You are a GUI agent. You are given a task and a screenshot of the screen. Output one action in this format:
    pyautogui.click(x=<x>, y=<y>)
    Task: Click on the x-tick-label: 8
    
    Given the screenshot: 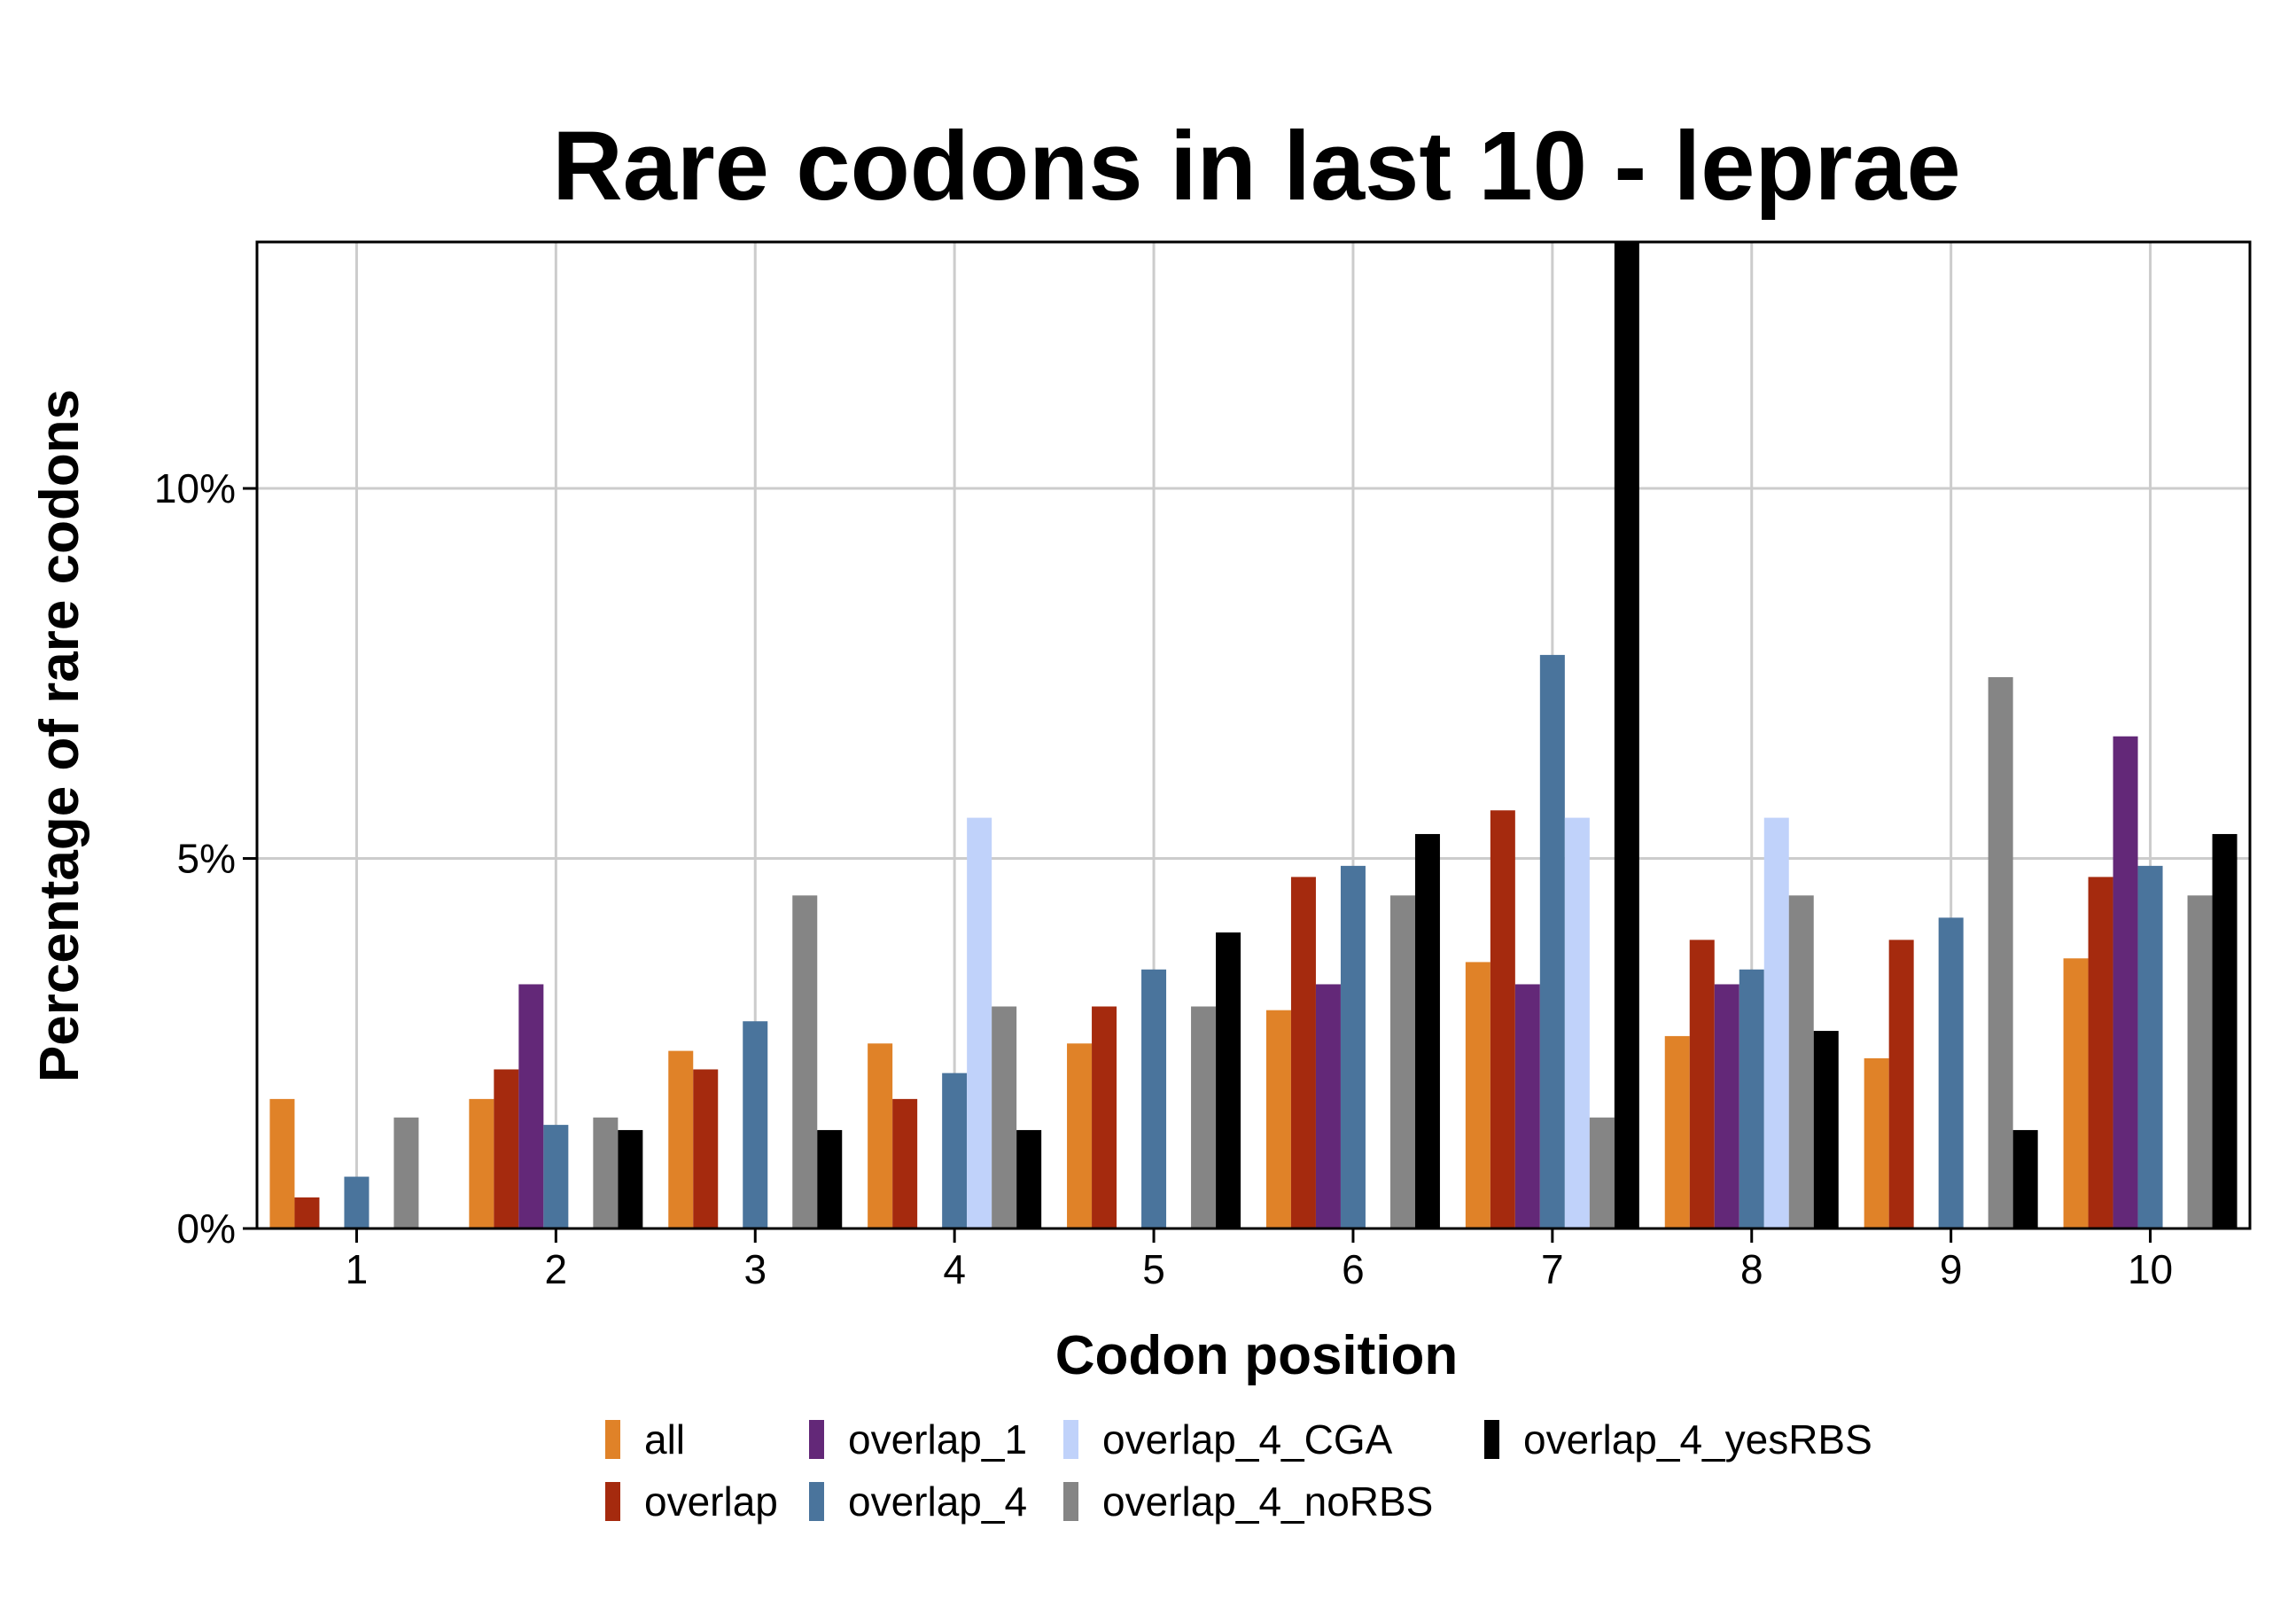 What is the action you would take?
    pyautogui.click(x=1751, y=1269)
    